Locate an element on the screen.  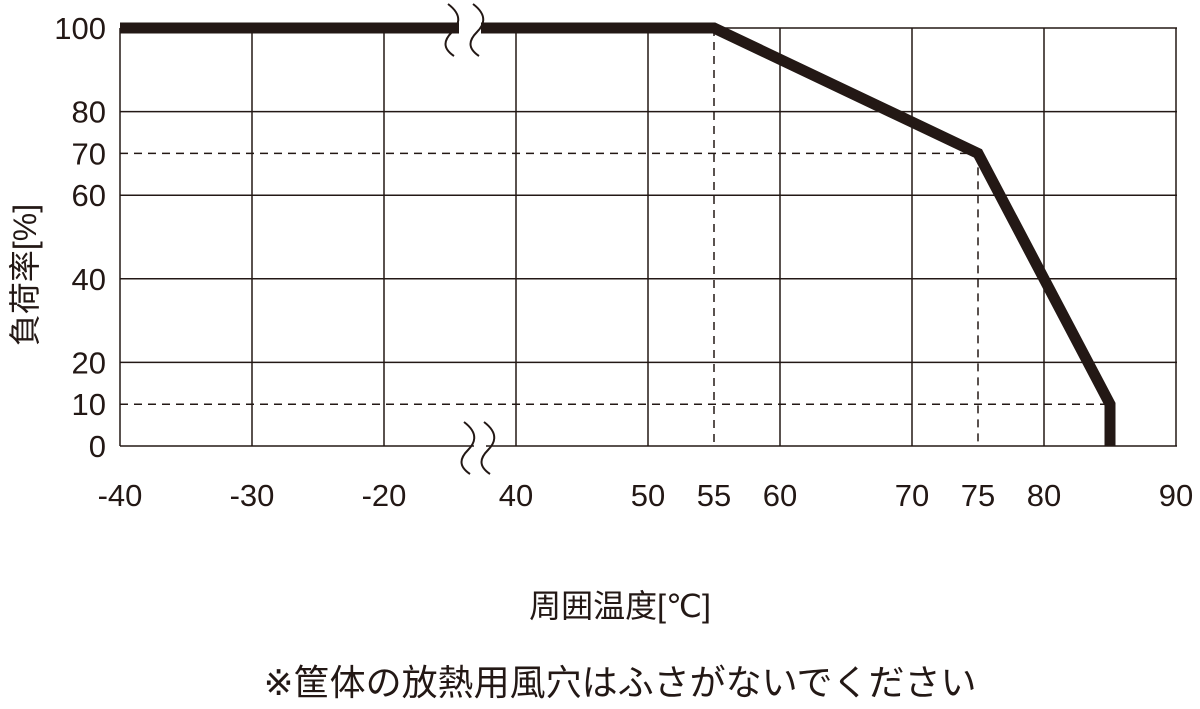
top-break-gap is located at coordinates (470, 28).